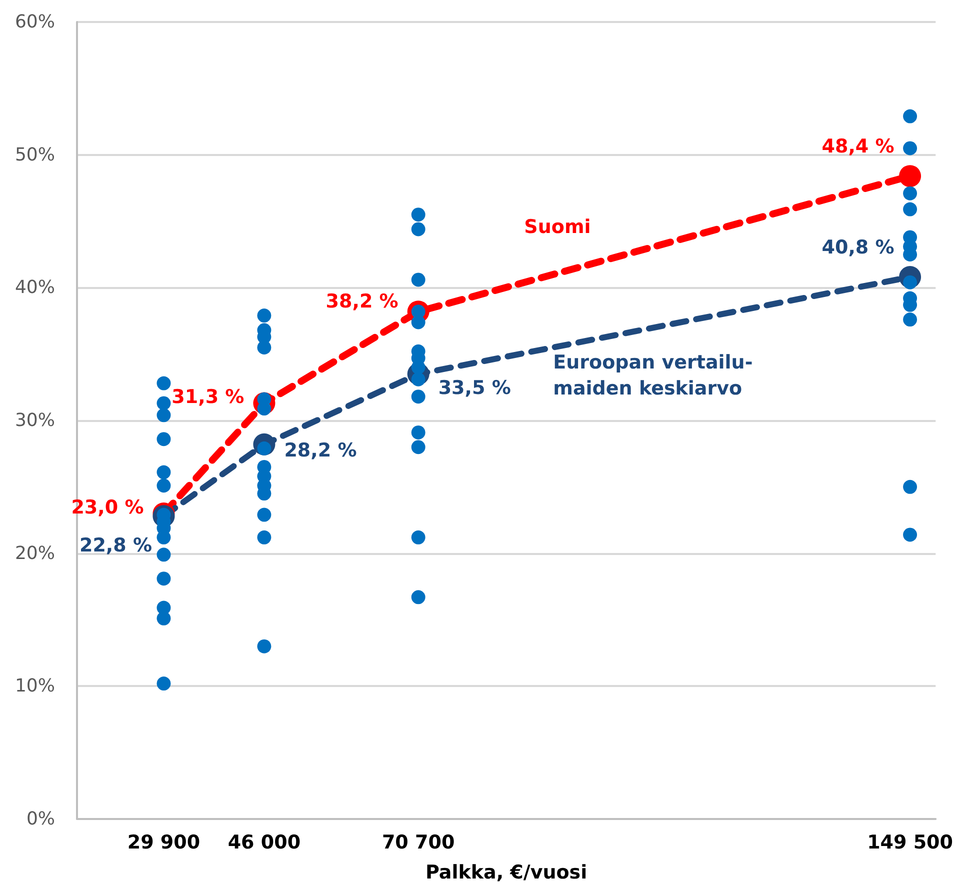 The image size is (956, 889). I want to click on x-tick-label: 46 000, so click(264, 843).